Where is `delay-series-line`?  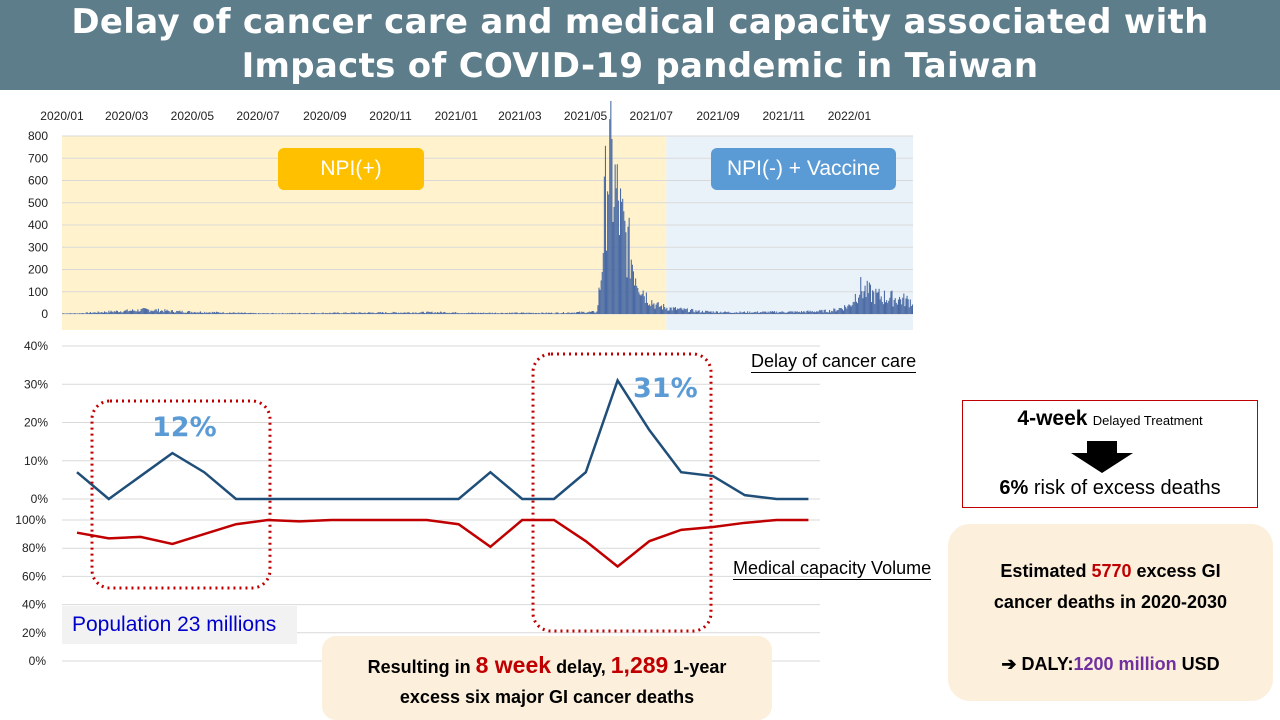
delay-series-line is located at coordinates (442, 439).